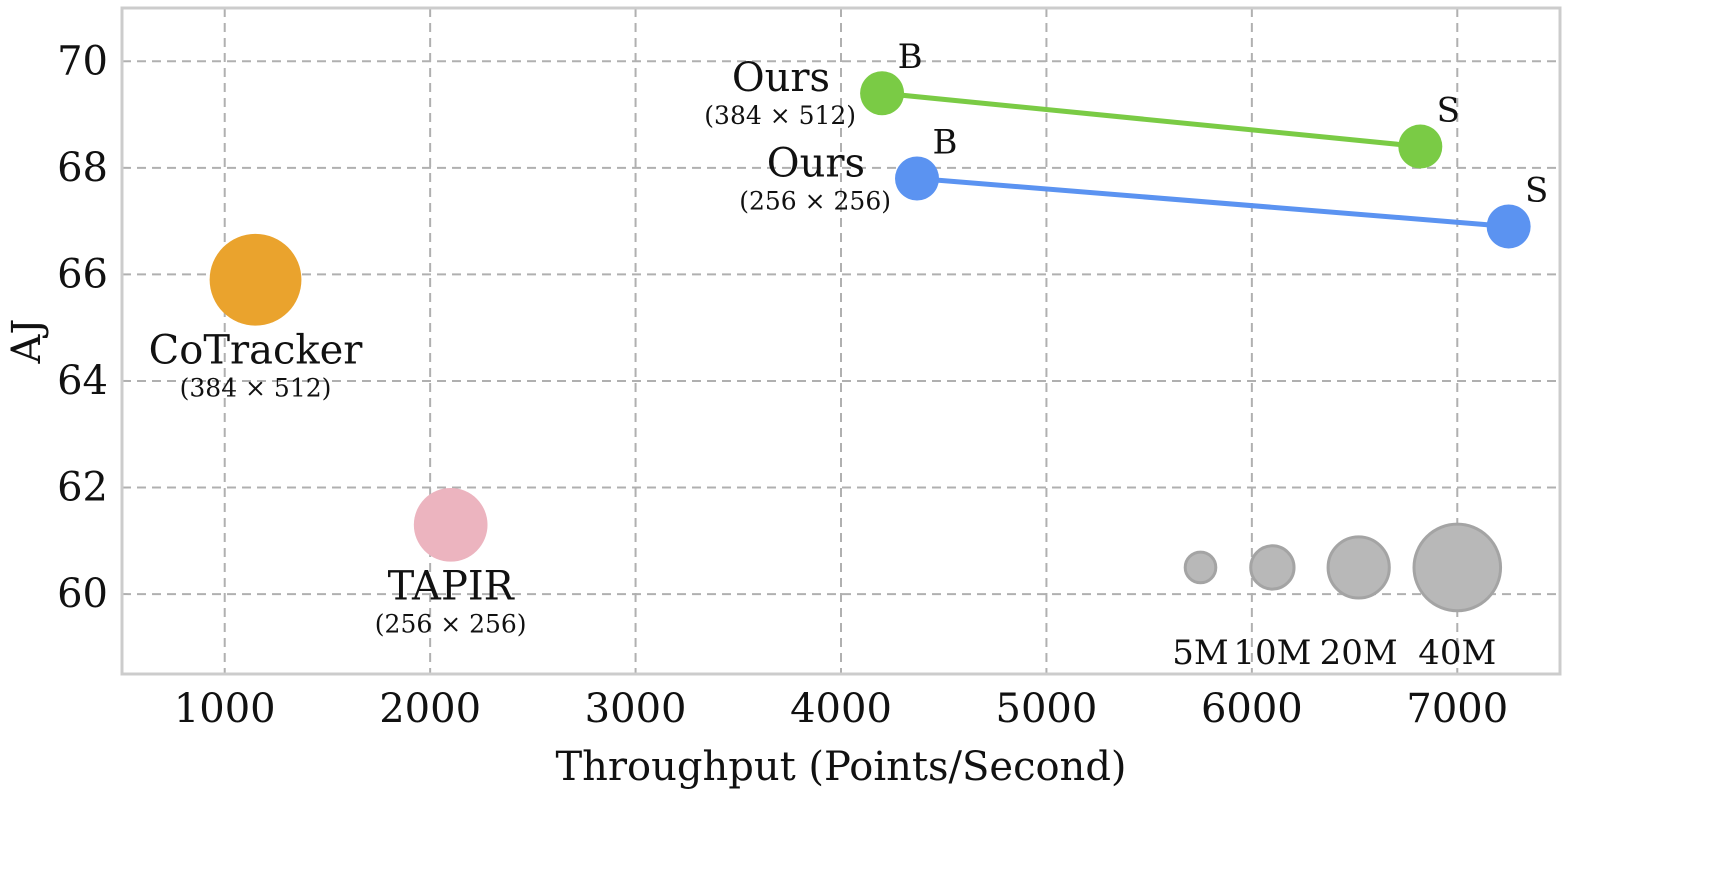  What do you see at coordinates (1359, 653) in the screenshot?
I see `size-legend-label: 20M` at bounding box center [1359, 653].